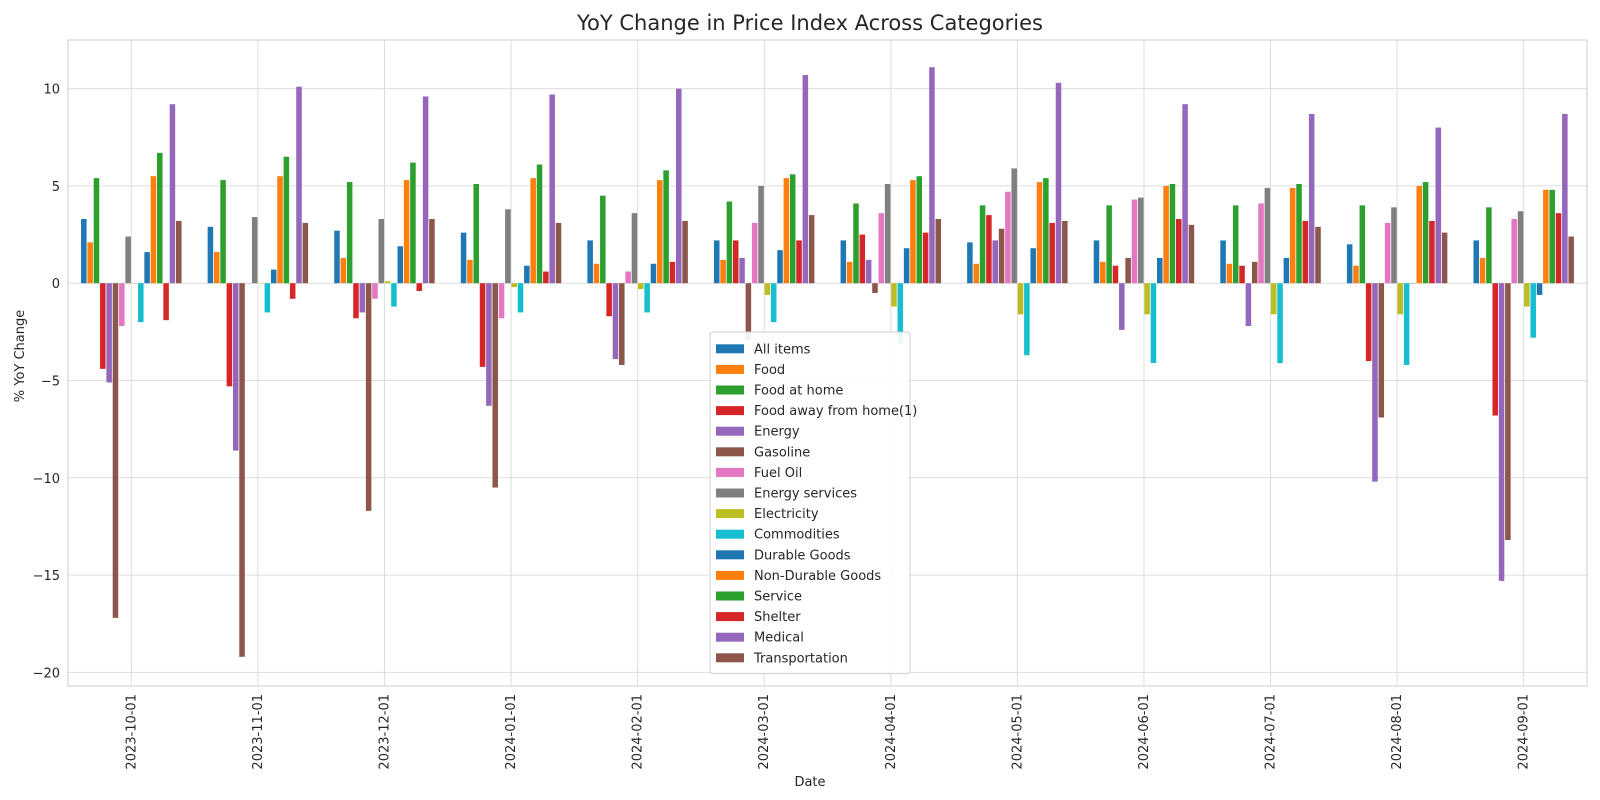 This screenshot has width=1600, height=800. What do you see at coordinates (798, 391) in the screenshot?
I see `legend-label: Food at home` at bounding box center [798, 391].